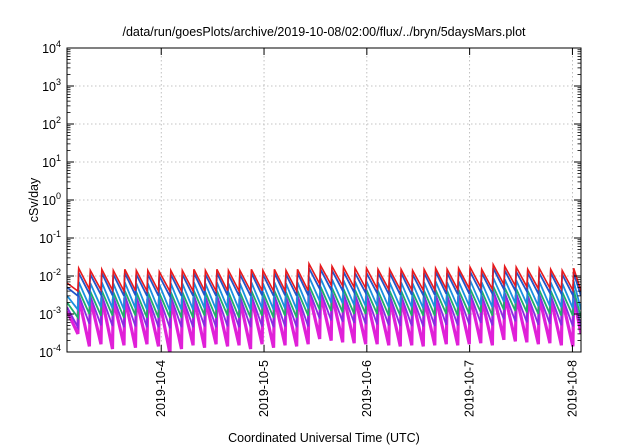  Describe the element at coordinates (51, 85) in the screenshot. I see `y-tick-label: 10³` at that location.